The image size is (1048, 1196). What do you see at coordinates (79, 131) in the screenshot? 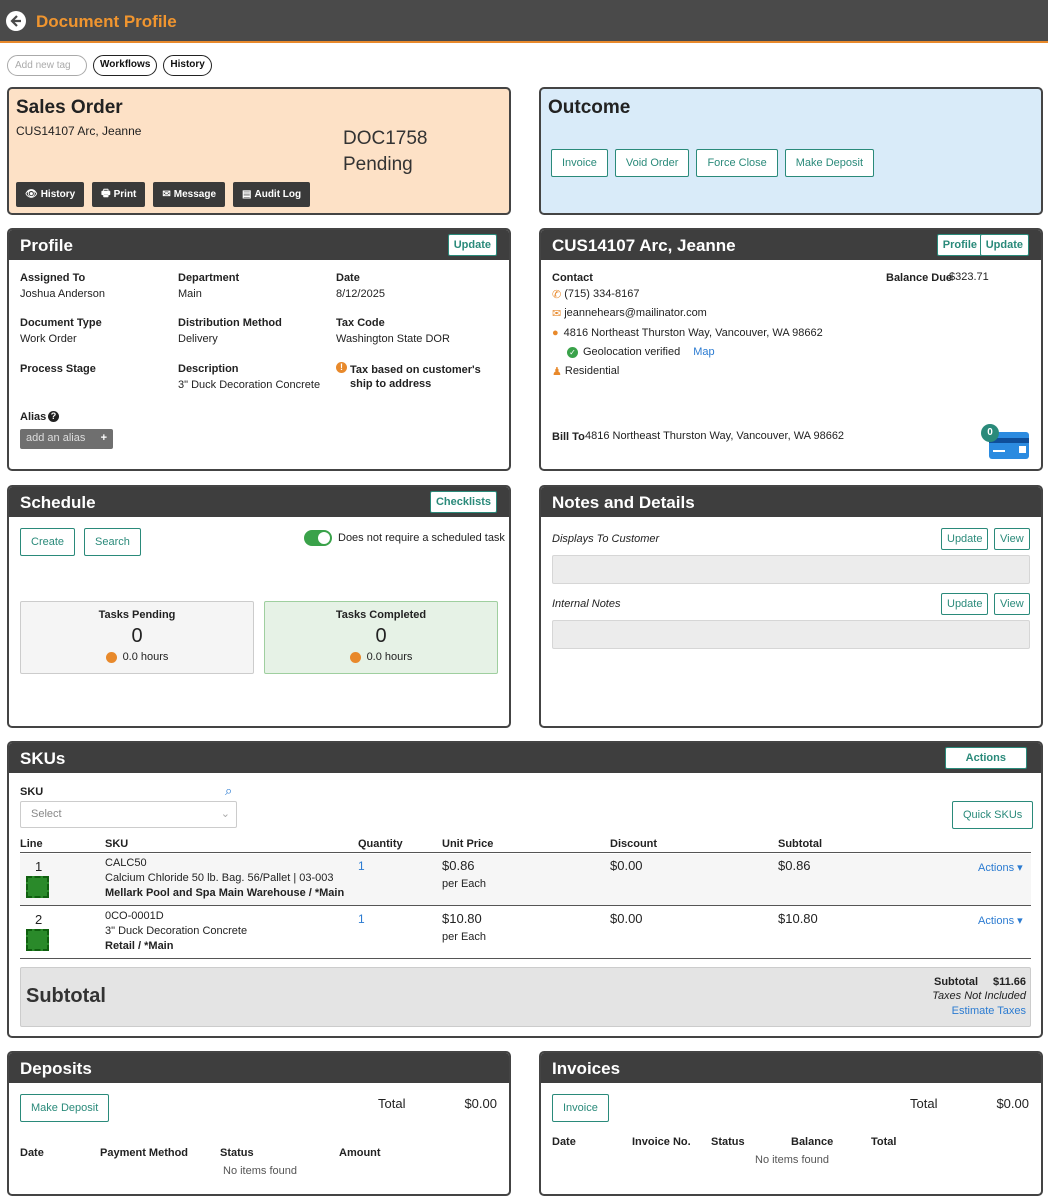
I see `sales-customer: CUS14107 Arc, Jeanne` at bounding box center [79, 131].